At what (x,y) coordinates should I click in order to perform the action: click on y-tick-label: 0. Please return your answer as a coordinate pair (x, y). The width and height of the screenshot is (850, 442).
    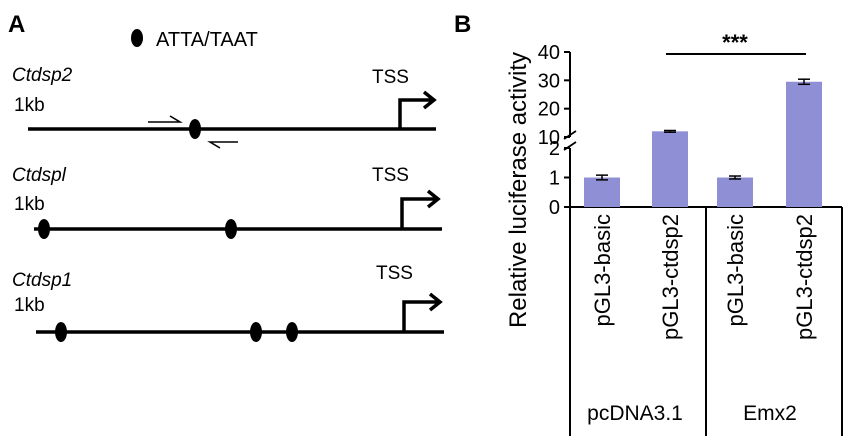
    Looking at the image, I should click on (554, 208).